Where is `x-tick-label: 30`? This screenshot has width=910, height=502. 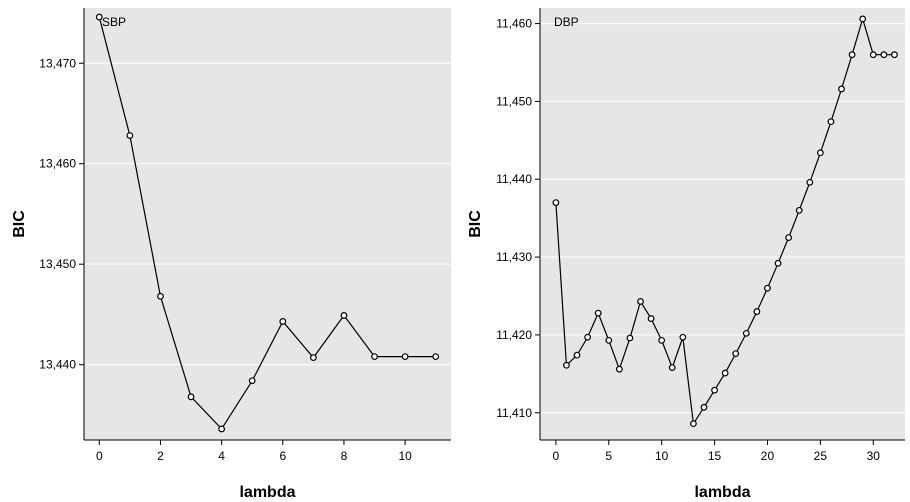 x-tick-label: 30 is located at coordinates (874, 456).